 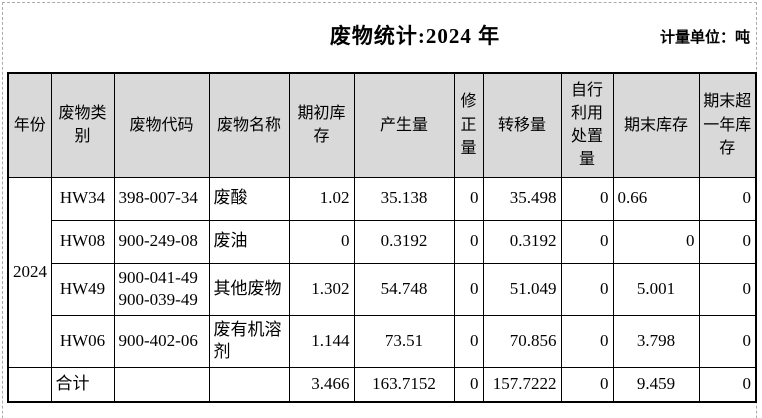 I want to click on total-label-cell: 合计, so click(x=82, y=384).